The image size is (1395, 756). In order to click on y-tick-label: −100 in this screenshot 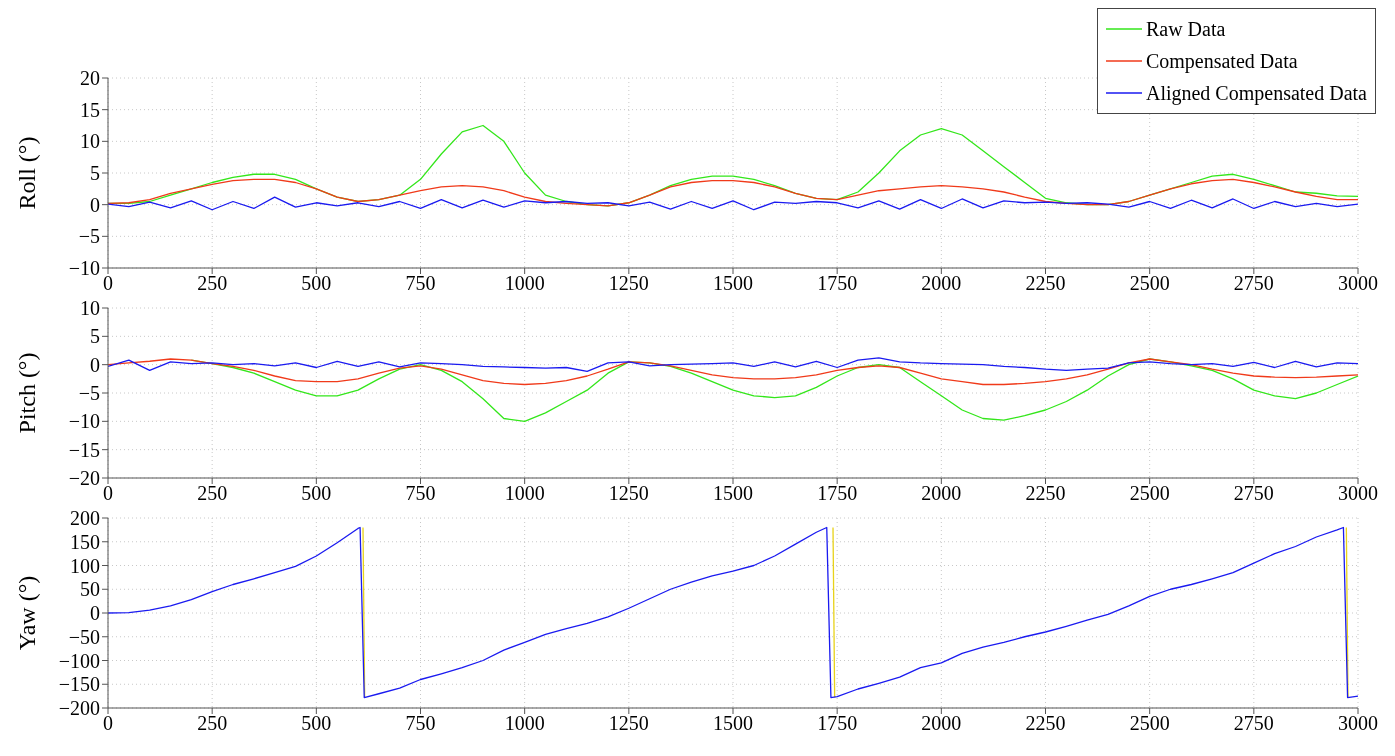, I will do `click(79, 660)`.